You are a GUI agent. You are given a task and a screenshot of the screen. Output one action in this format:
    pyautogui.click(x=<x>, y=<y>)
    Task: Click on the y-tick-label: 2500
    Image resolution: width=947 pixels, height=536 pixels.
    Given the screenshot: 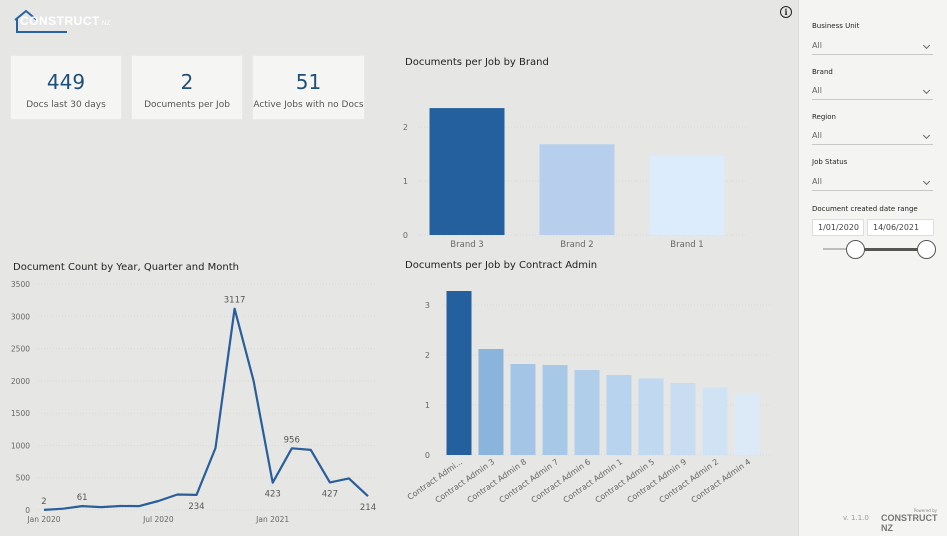 What is the action you would take?
    pyautogui.click(x=20, y=349)
    